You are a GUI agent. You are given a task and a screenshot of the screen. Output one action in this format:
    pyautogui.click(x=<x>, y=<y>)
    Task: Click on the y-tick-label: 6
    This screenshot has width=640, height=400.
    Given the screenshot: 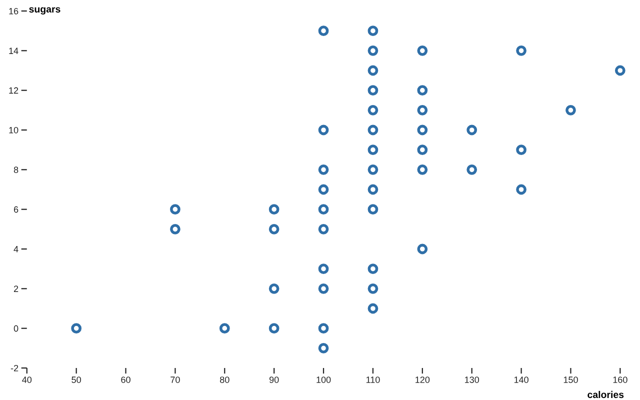 What is the action you would take?
    pyautogui.click(x=16, y=209)
    